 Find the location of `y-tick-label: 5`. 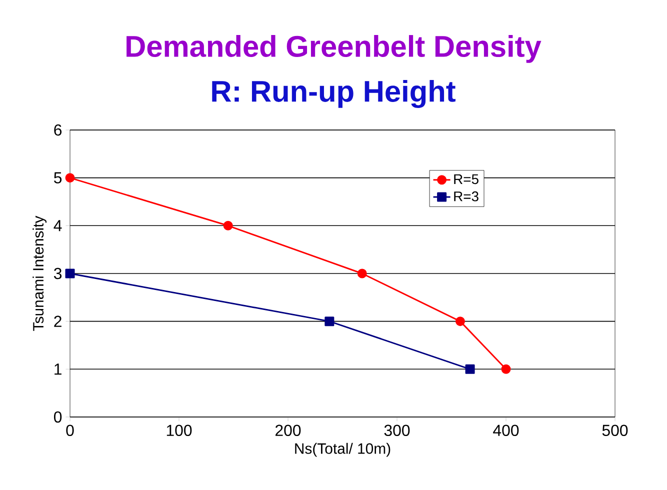

y-tick-label: 5 is located at coordinates (58, 178).